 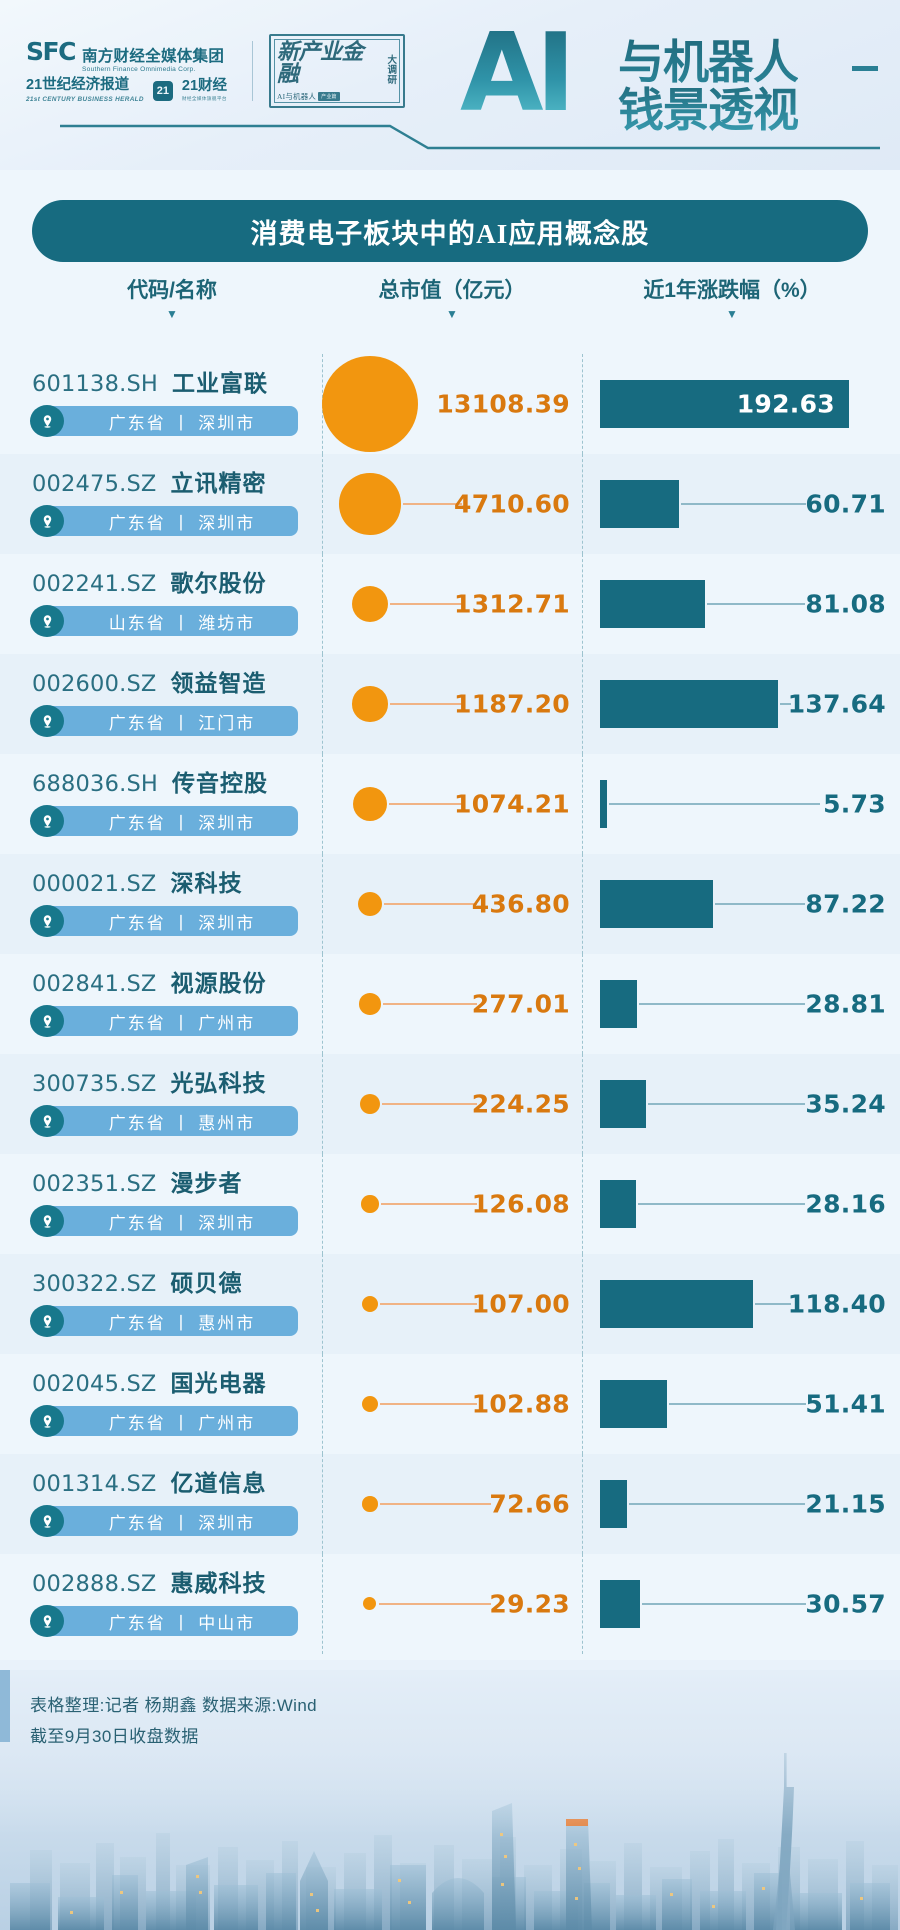 I want to click on stock-name: 亿道信息, so click(x=218, y=1483).